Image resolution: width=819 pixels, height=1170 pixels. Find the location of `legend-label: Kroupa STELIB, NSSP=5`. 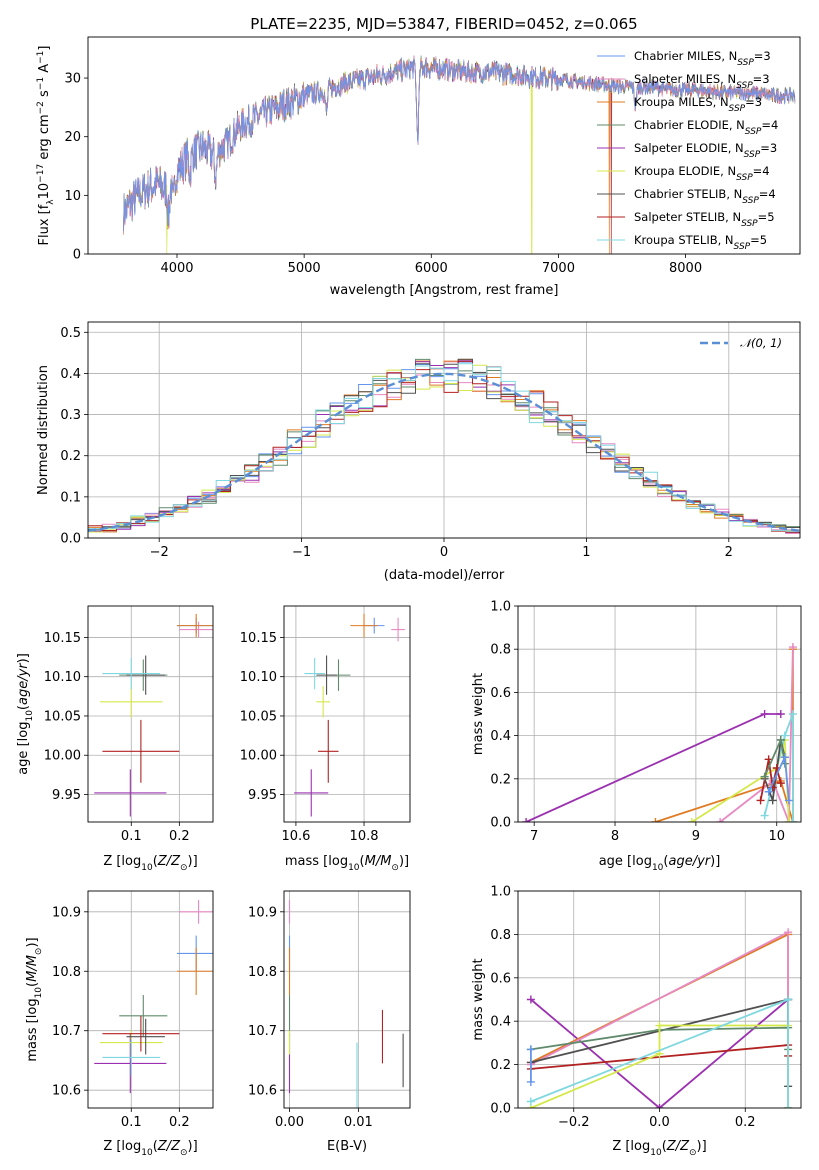

legend-label: Kroupa STELIB, NSSP=5 is located at coordinates (700, 242).